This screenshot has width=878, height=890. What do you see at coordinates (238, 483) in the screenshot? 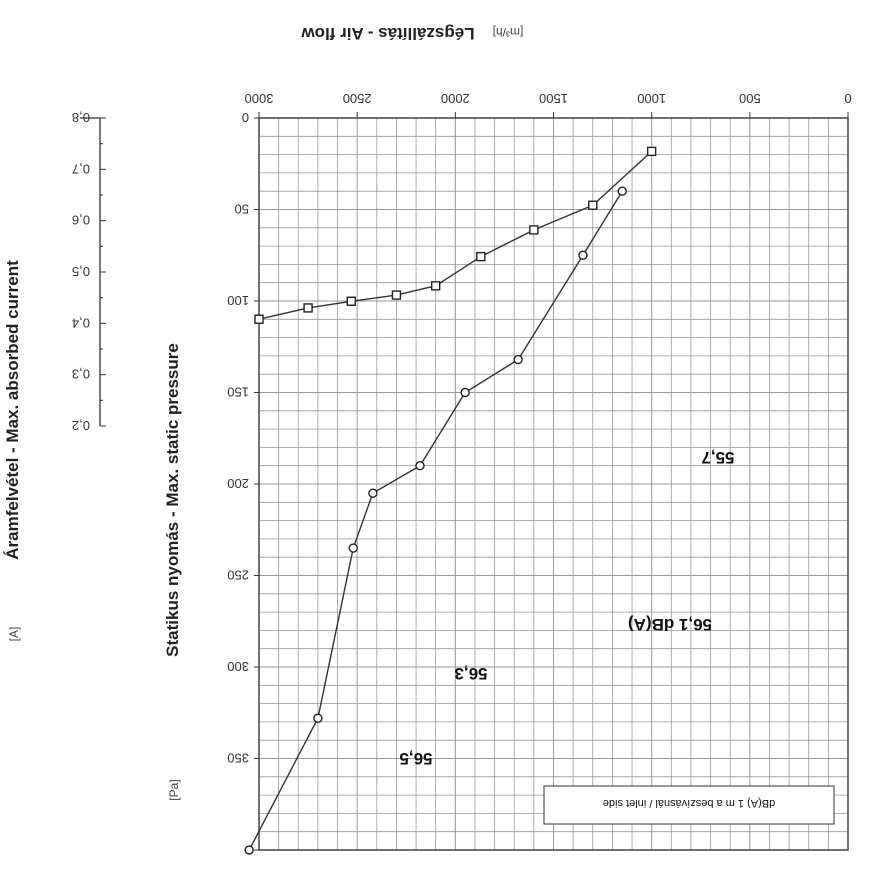
I see `y-tick-label: 200` at bounding box center [238, 483].